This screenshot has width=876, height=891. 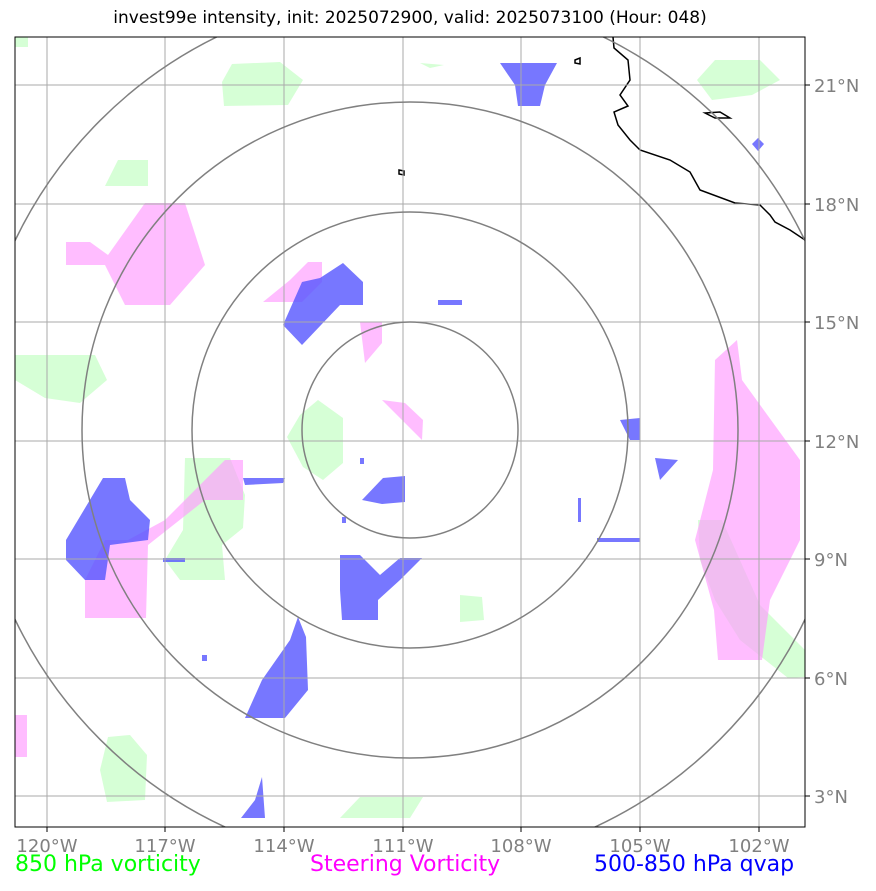 What do you see at coordinates (283, 846) in the screenshot?
I see `lon-label: 114°W` at bounding box center [283, 846].